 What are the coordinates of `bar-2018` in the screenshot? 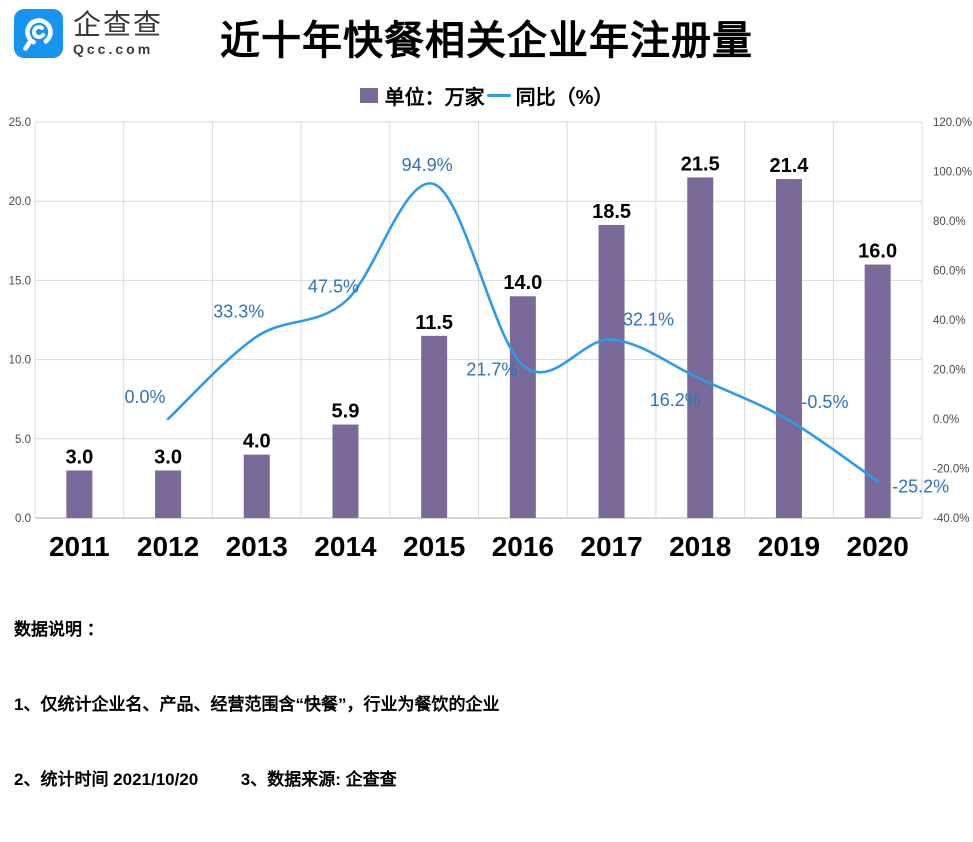 It's located at (700, 347).